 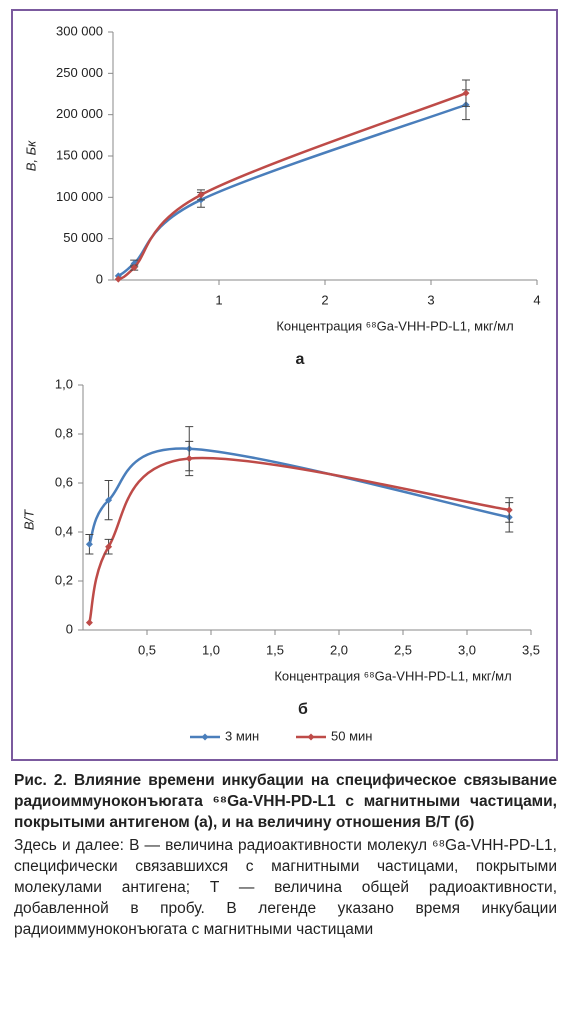 What do you see at coordinates (218, 299) in the screenshot?
I see `x-tick-label: 1` at bounding box center [218, 299].